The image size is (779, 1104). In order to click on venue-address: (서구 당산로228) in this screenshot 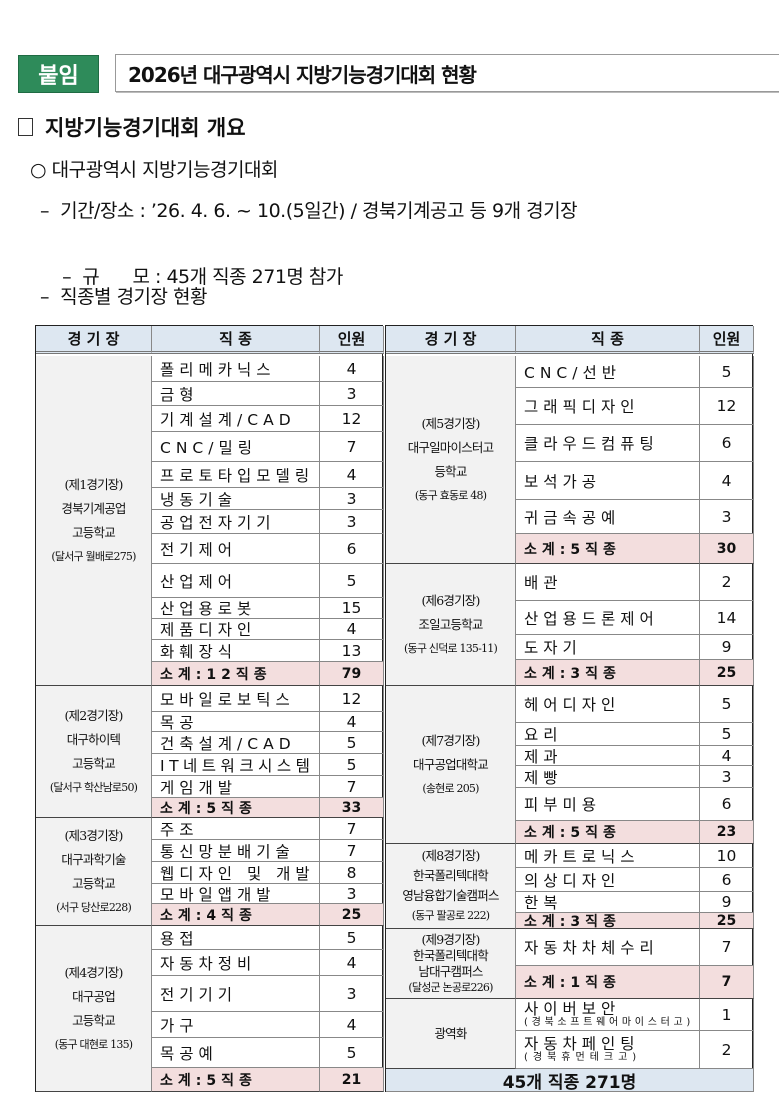, I will do `click(94, 907)`.